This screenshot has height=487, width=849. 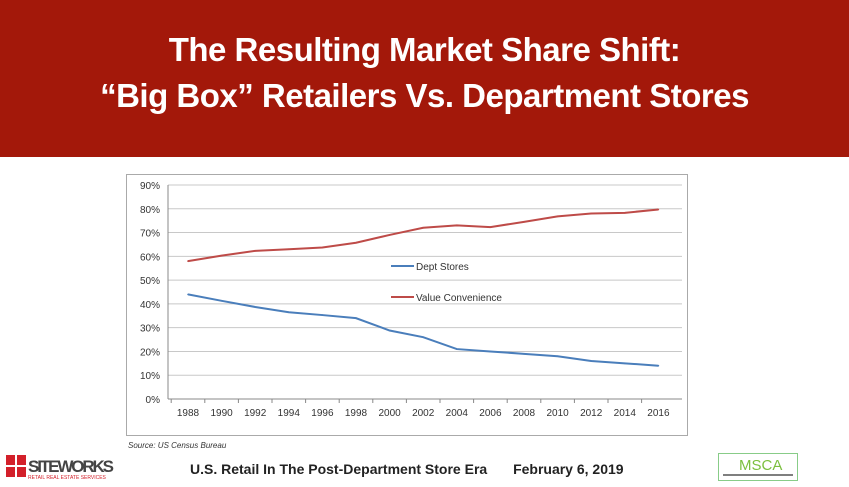 What do you see at coordinates (524, 413) in the screenshot?
I see `x-tick-label: 2008` at bounding box center [524, 413].